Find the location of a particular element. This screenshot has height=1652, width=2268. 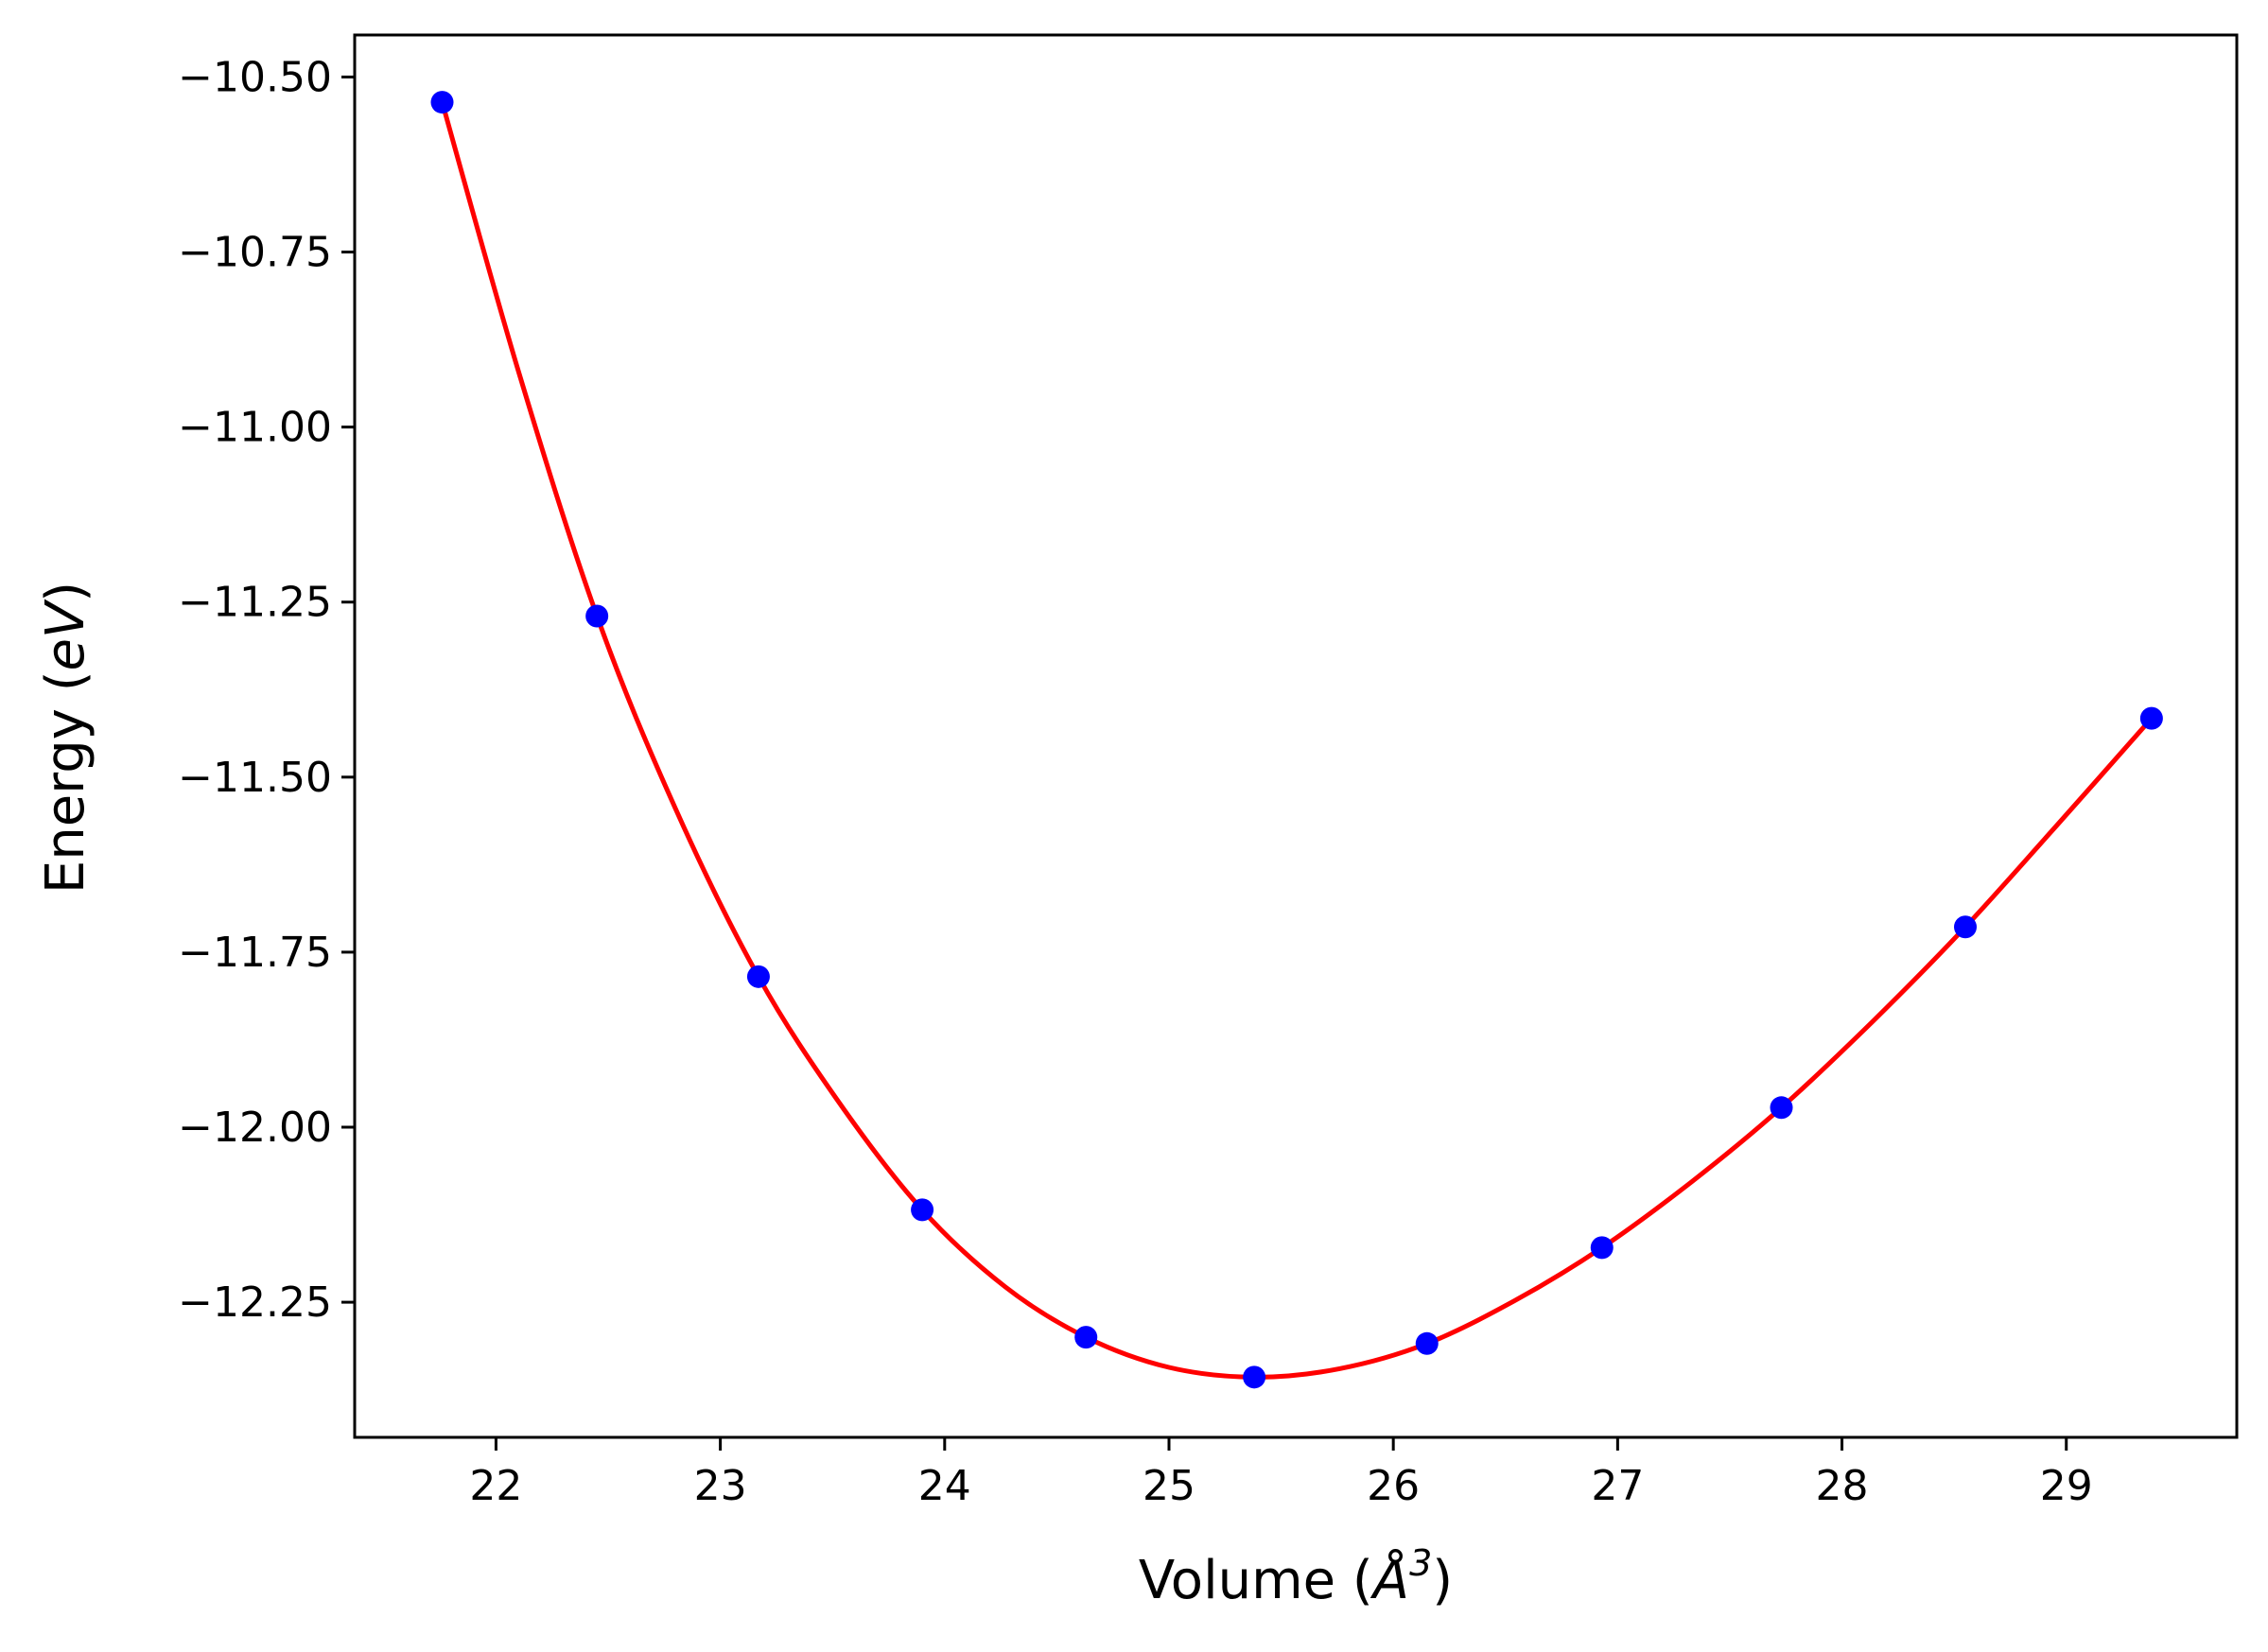

x-tick-label: 23 is located at coordinates (720, 1486).